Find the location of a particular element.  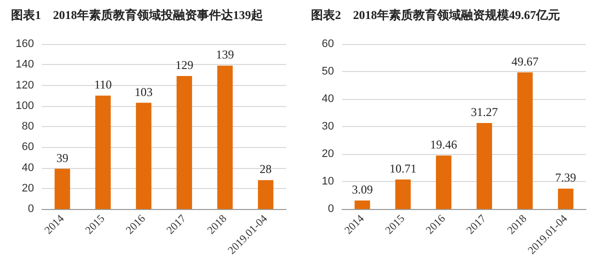

data-label: 31.27 is located at coordinates (484, 112).